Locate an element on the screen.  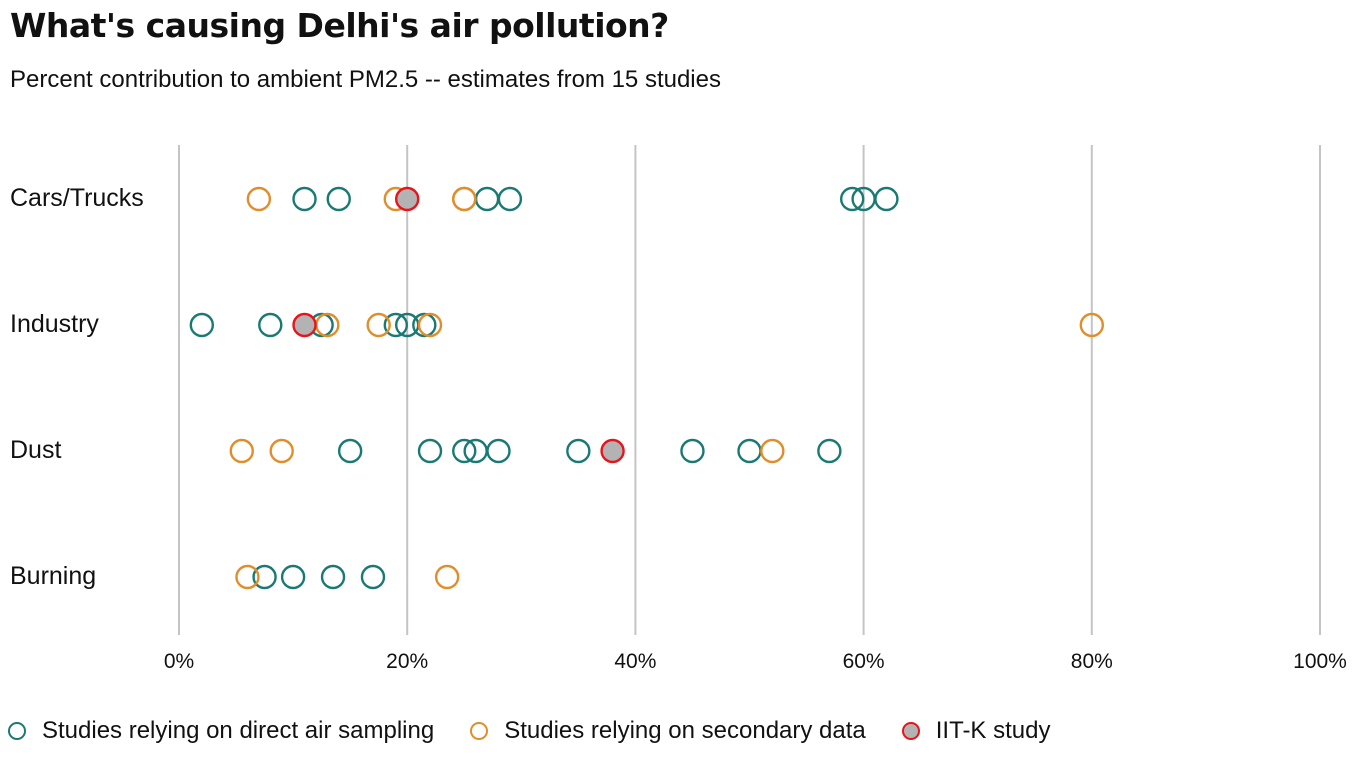
x-tick-label: 100% is located at coordinates (1320, 661).